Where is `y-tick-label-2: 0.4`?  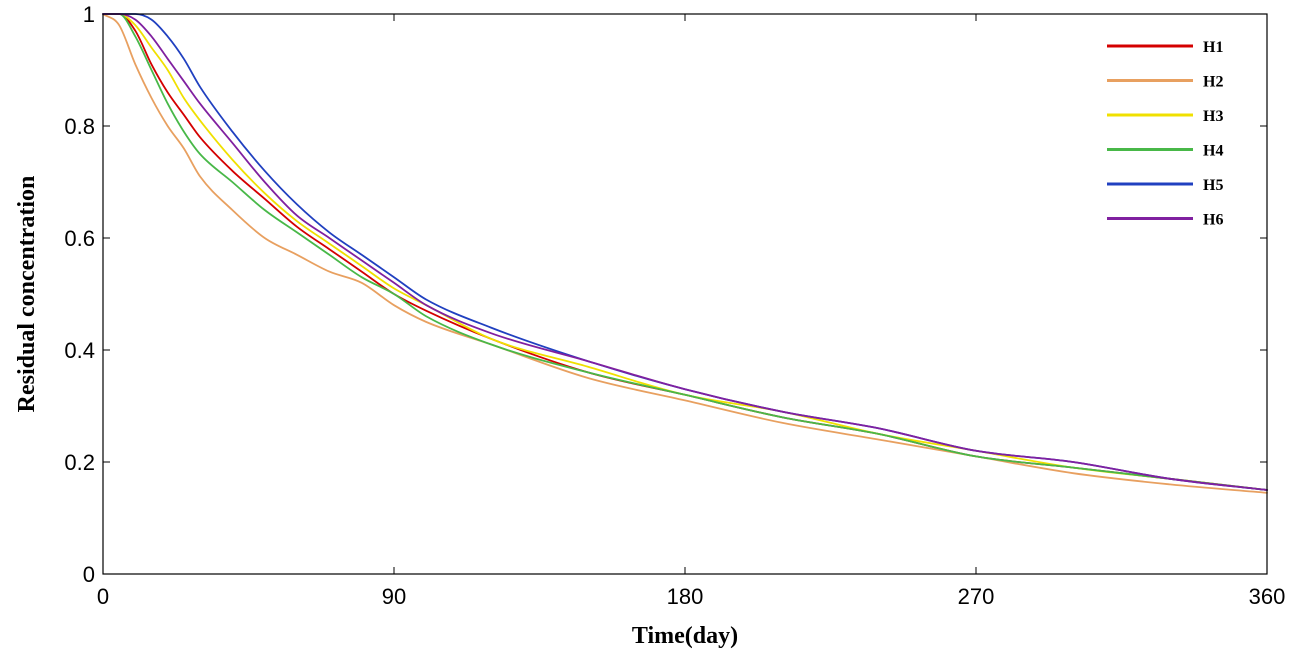
y-tick-label-2: 0.4 is located at coordinates (79, 350).